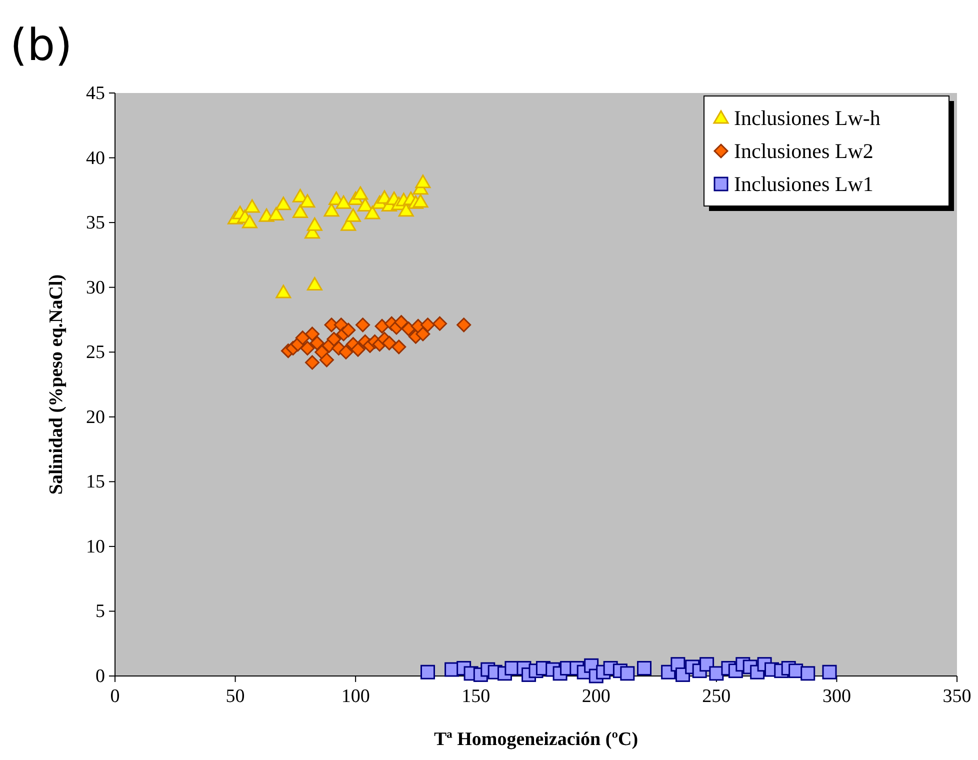 The image size is (978, 760). I want to click on legend-label: Inclusiones Lw2, so click(804, 151).